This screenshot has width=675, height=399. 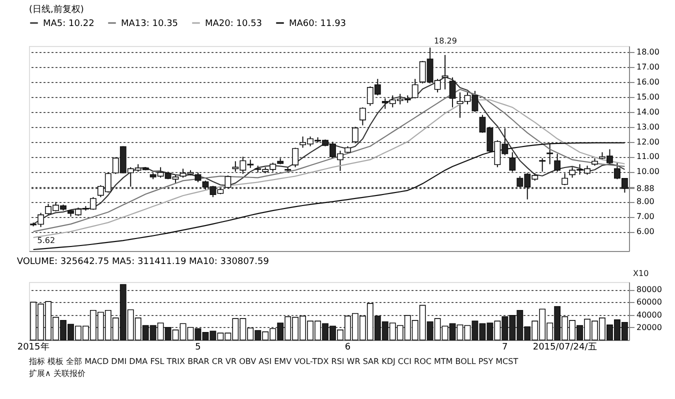 I want to click on y-tick-label: 17.00, so click(x=648, y=67).